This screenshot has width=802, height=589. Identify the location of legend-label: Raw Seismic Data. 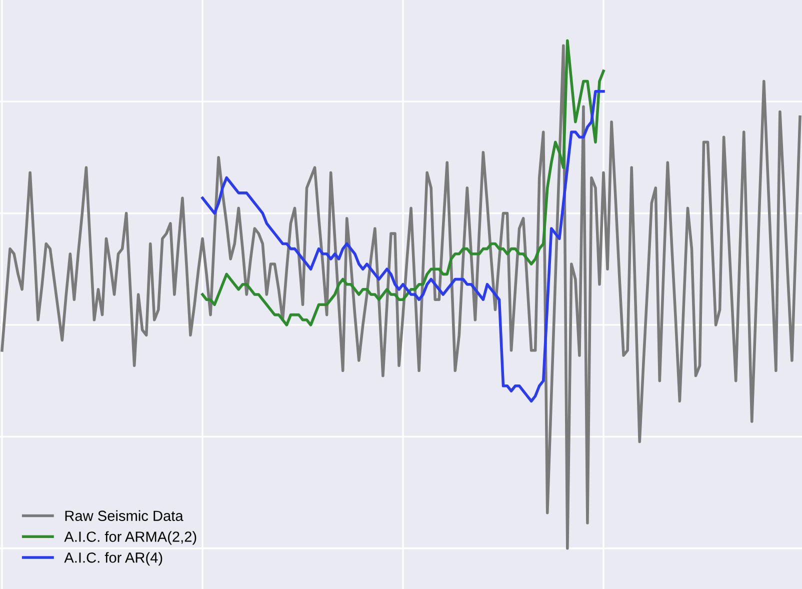
(124, 516).